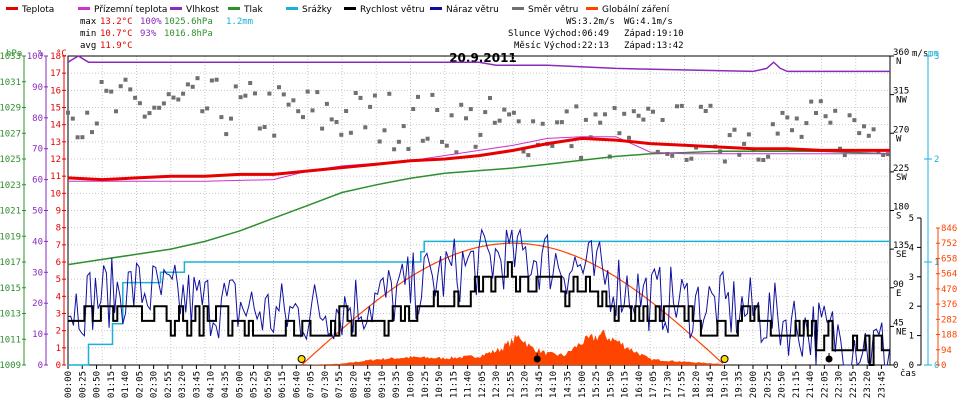 This screenshot has width=966, height=400. I want to click on stat-pressure: 1025.6hPa, so click(188, 22).